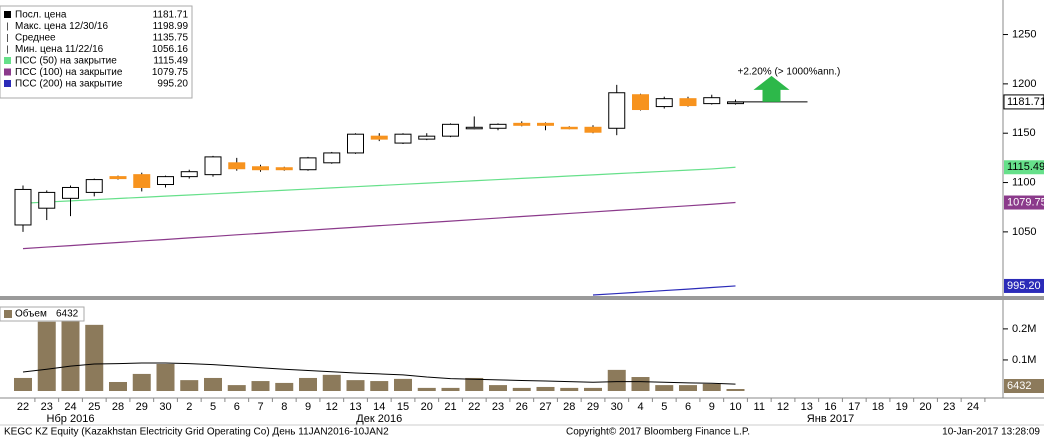 Image resolution: width=1044 pixels, height=438 pixels. What do you see at coordinates (1024, 386) in the screenshot?
I see `volume-tag` at bounding box center [1024, 386].